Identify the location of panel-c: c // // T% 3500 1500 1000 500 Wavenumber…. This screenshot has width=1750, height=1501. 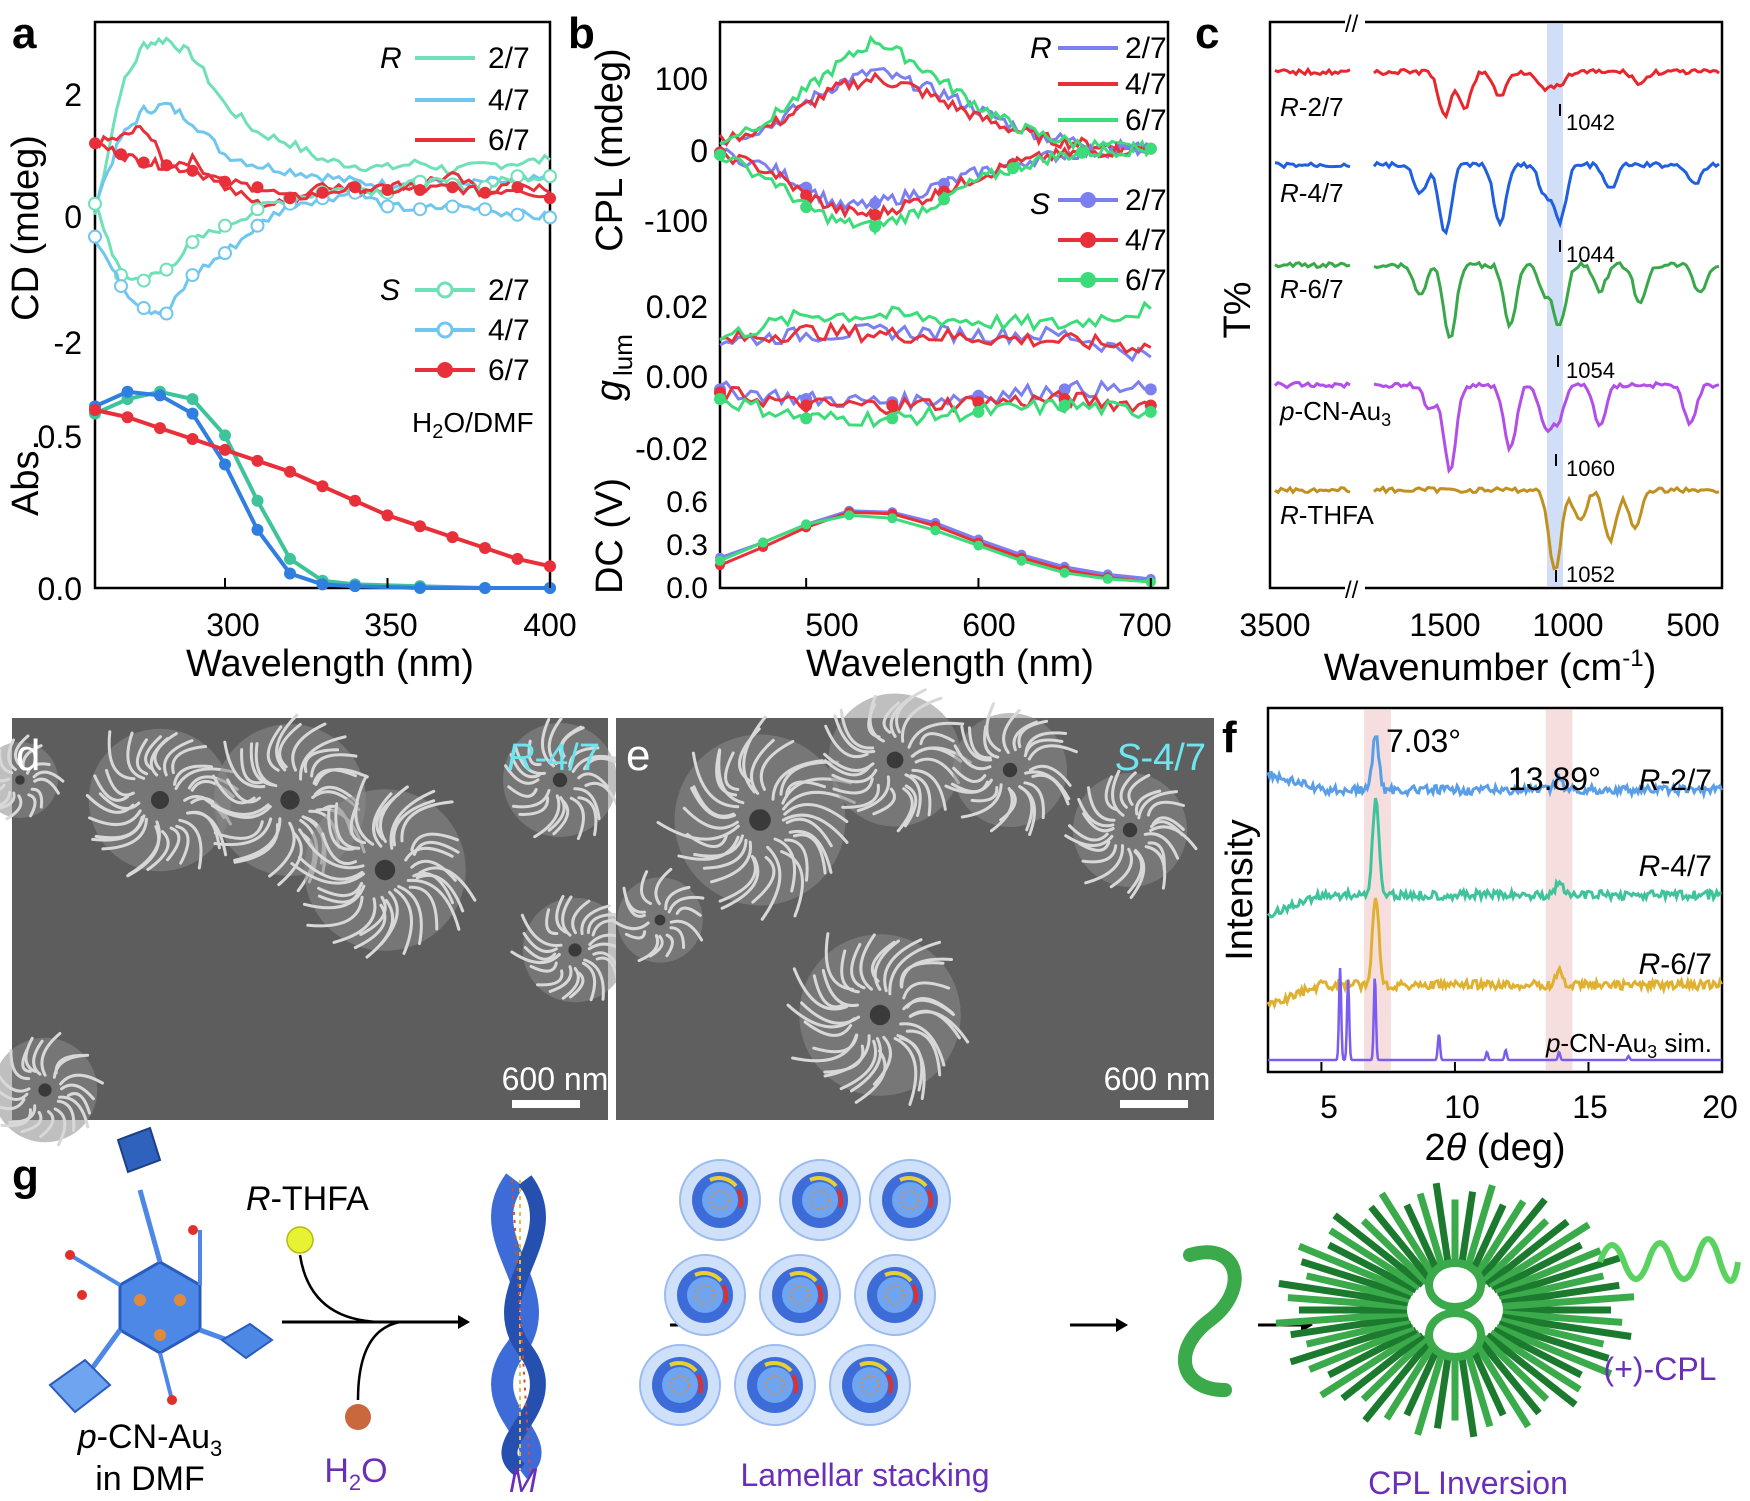
(1459, 349).